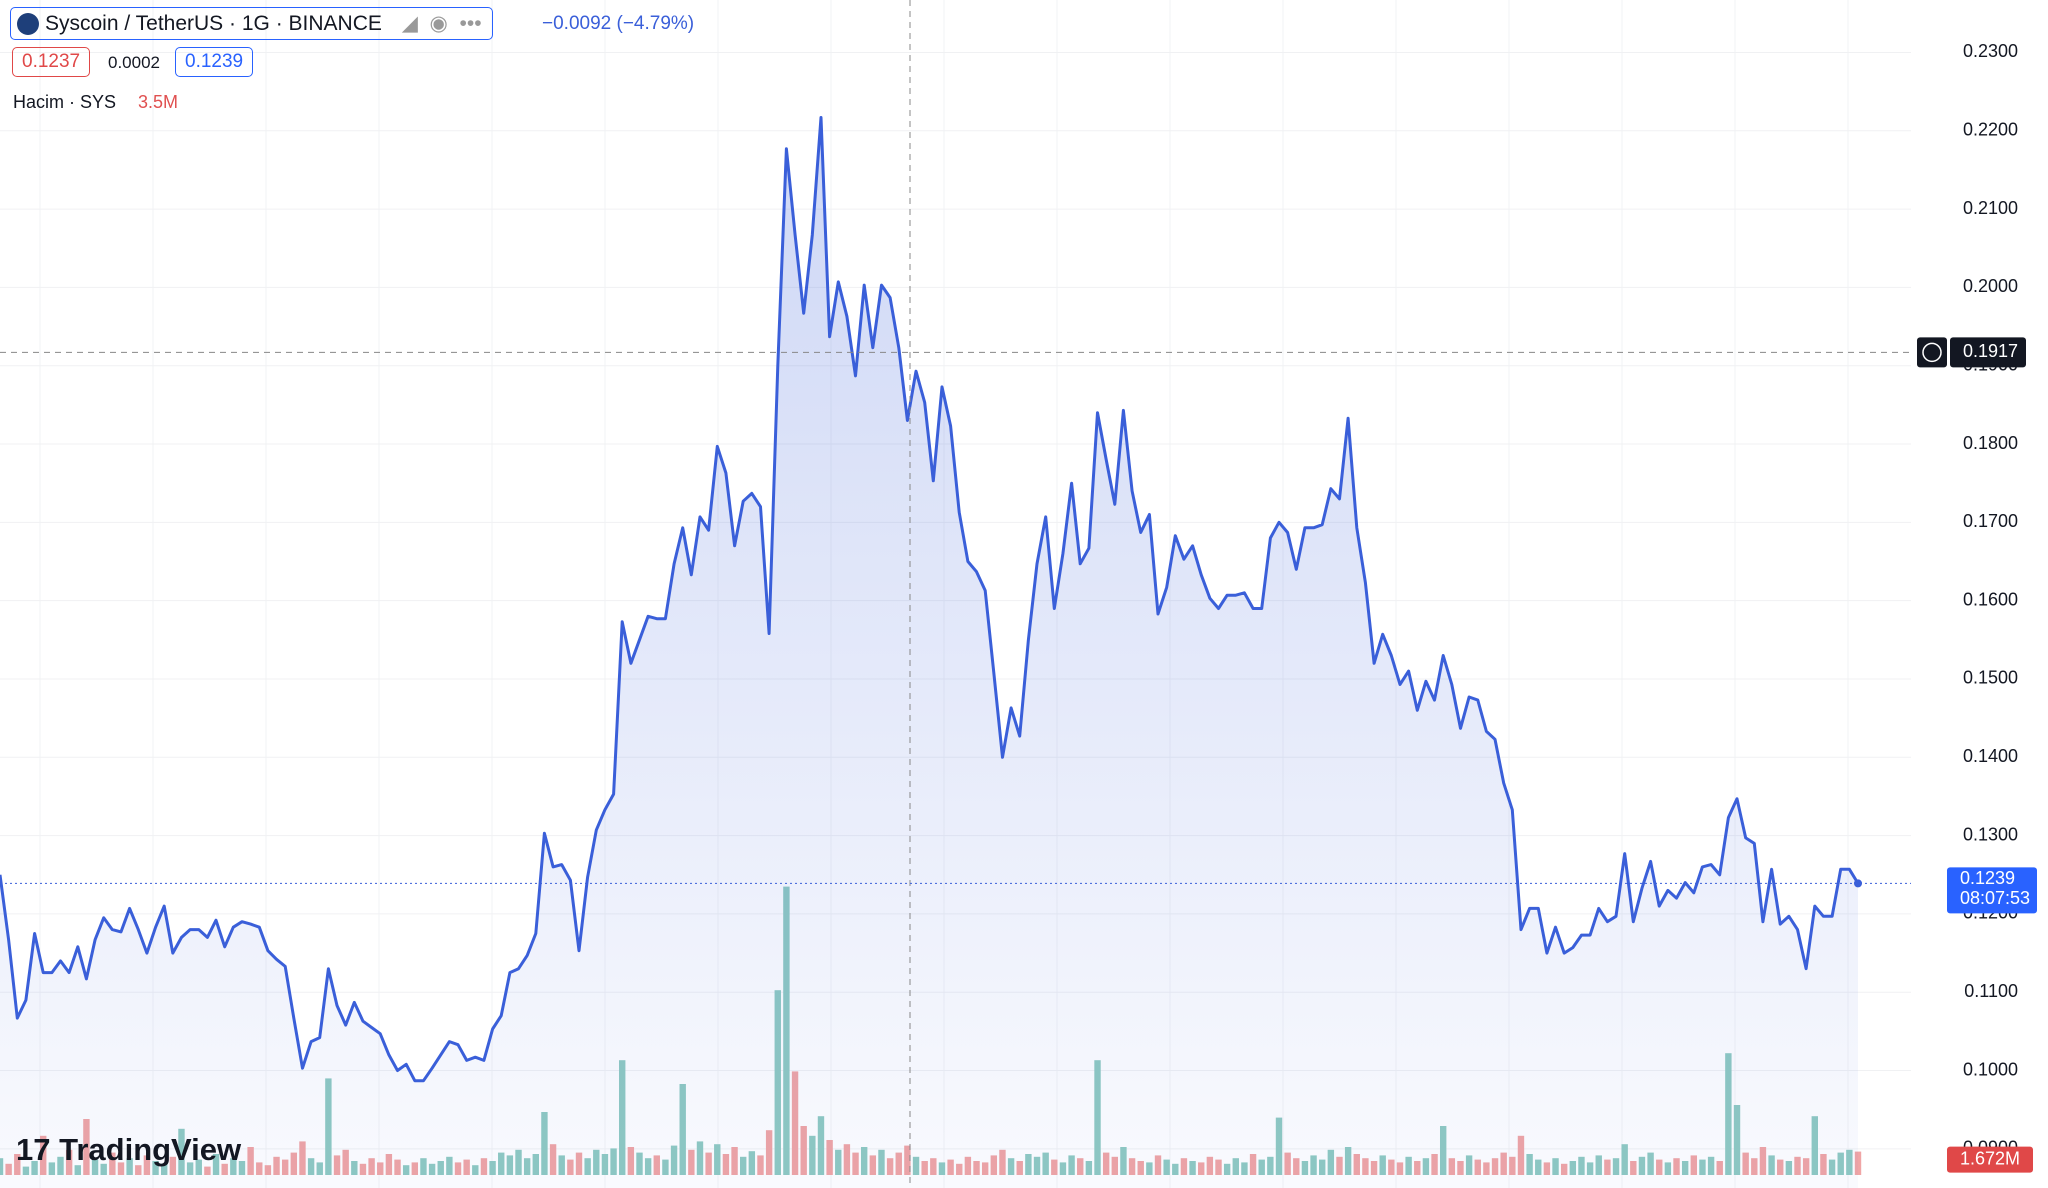 The image size is (2048, 1188). I want to click on change: −0.0092 (−4.79%), so click(618, 23).